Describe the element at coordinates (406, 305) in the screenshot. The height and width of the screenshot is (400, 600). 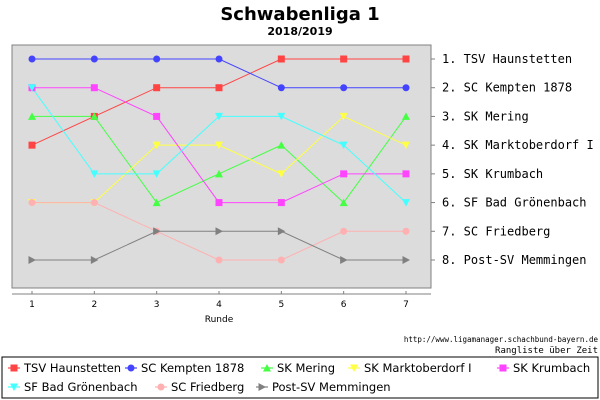
I see `x-tick-label: 7` at that location.